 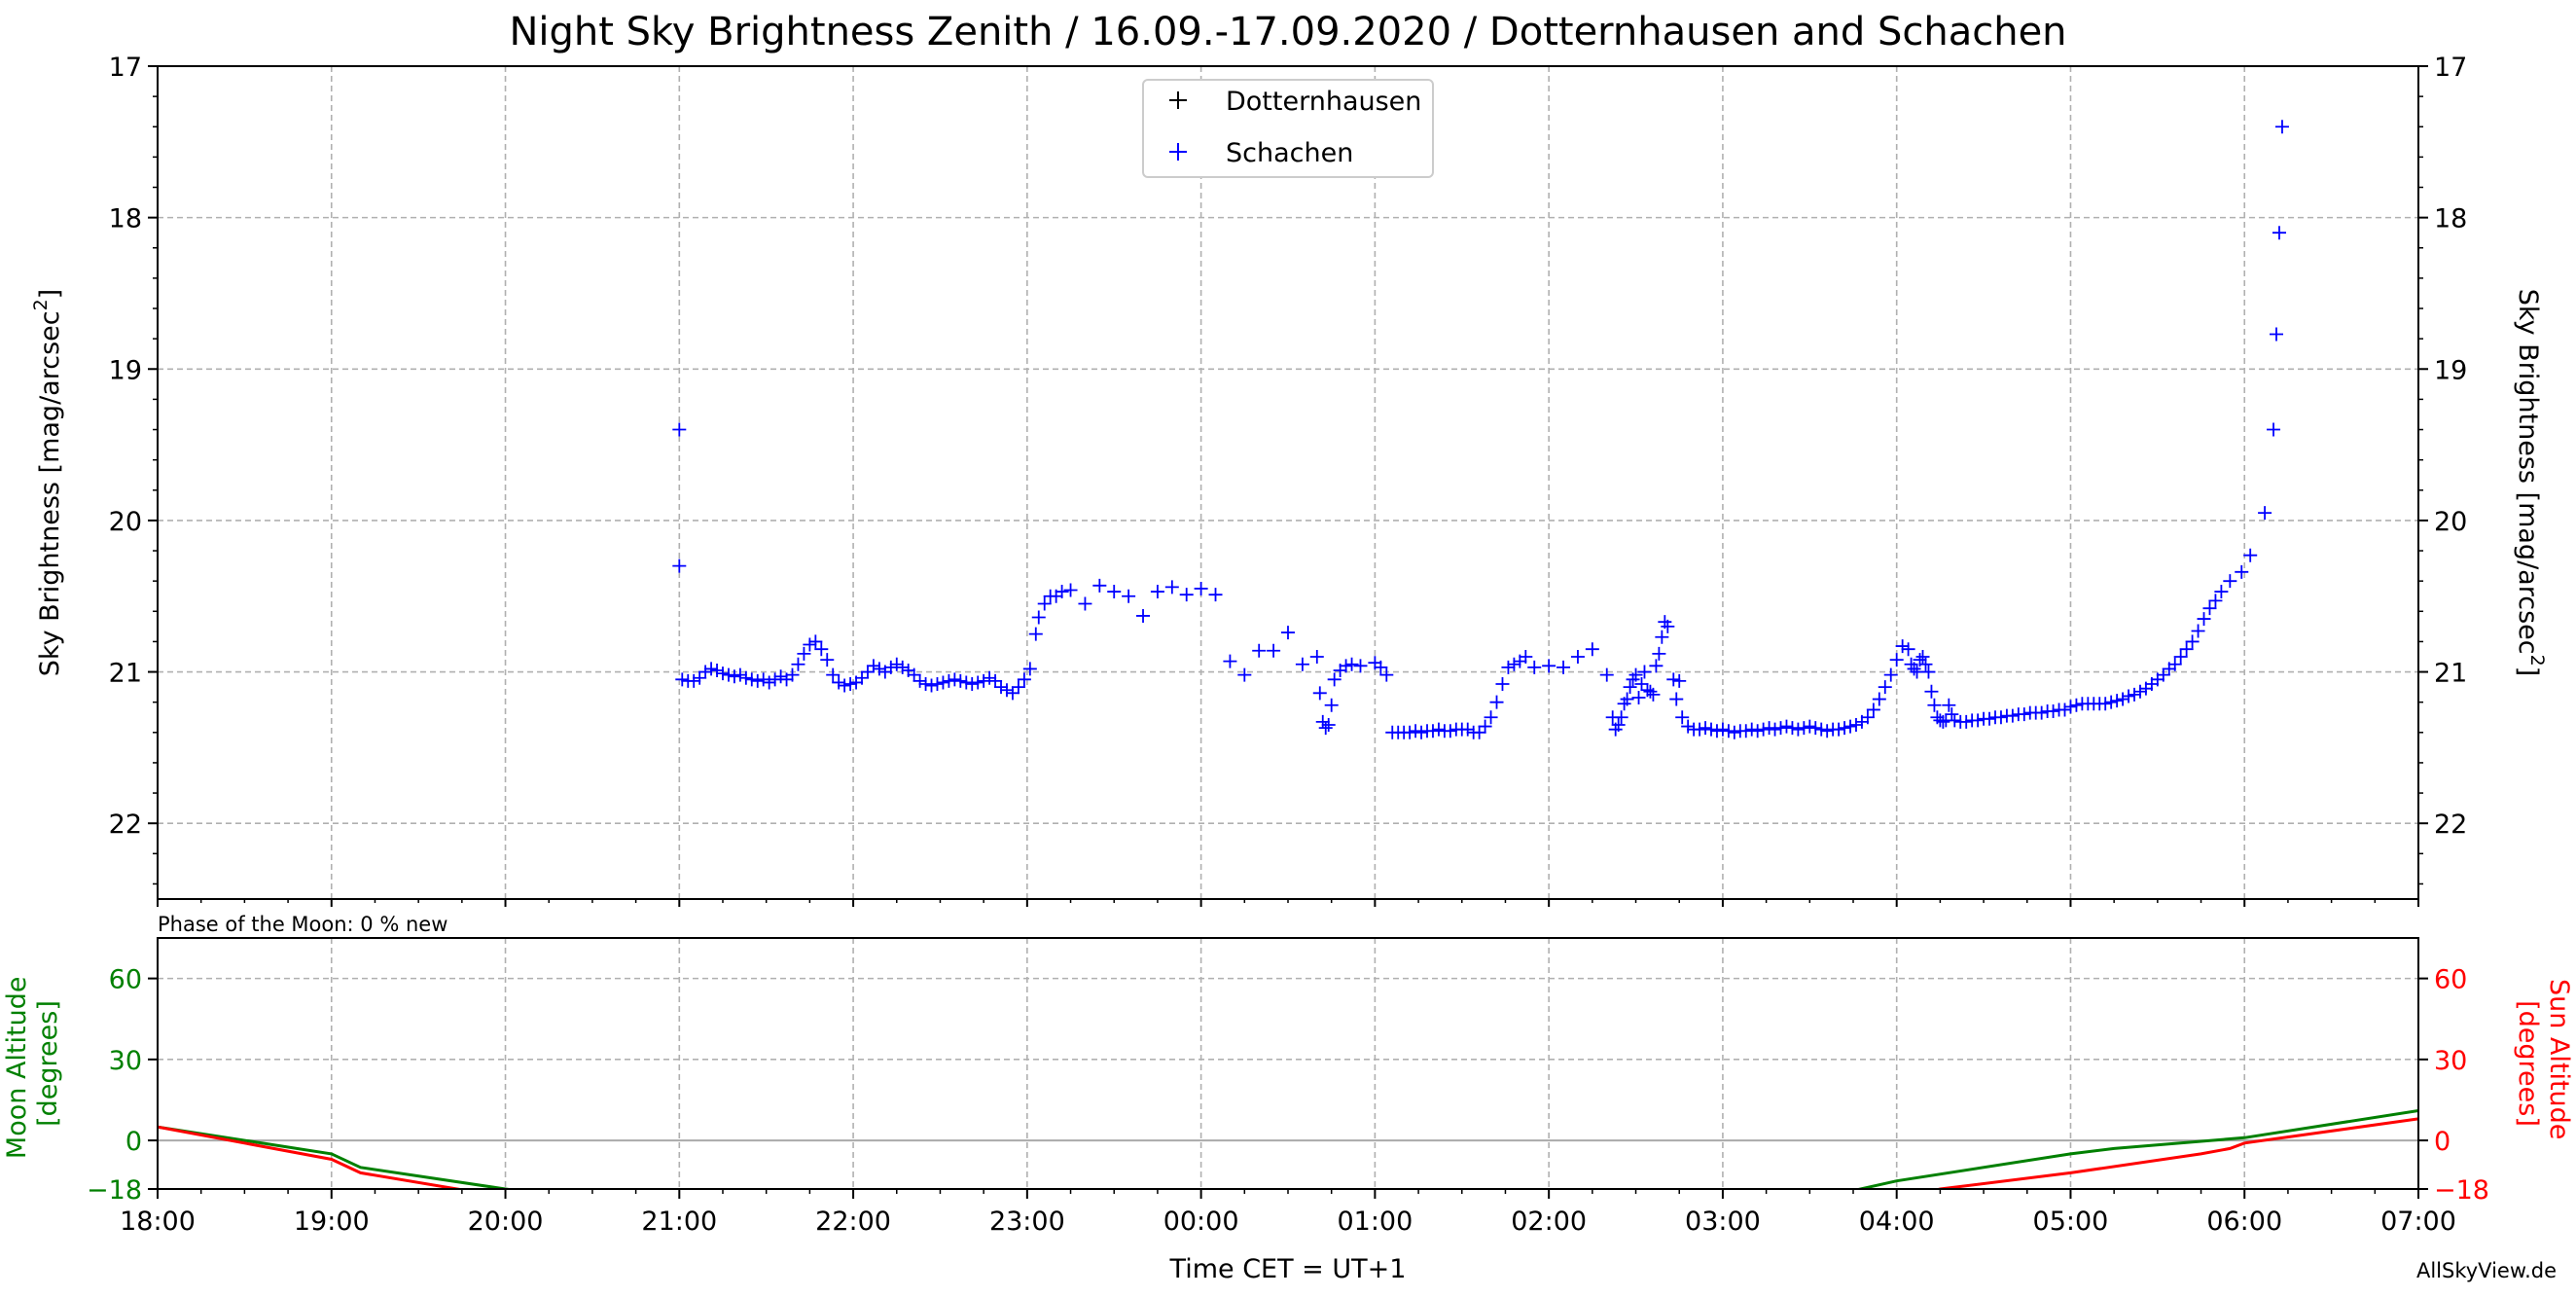 I want to click on sun-ytick-label: −18, so click(x=2461, y=1190).